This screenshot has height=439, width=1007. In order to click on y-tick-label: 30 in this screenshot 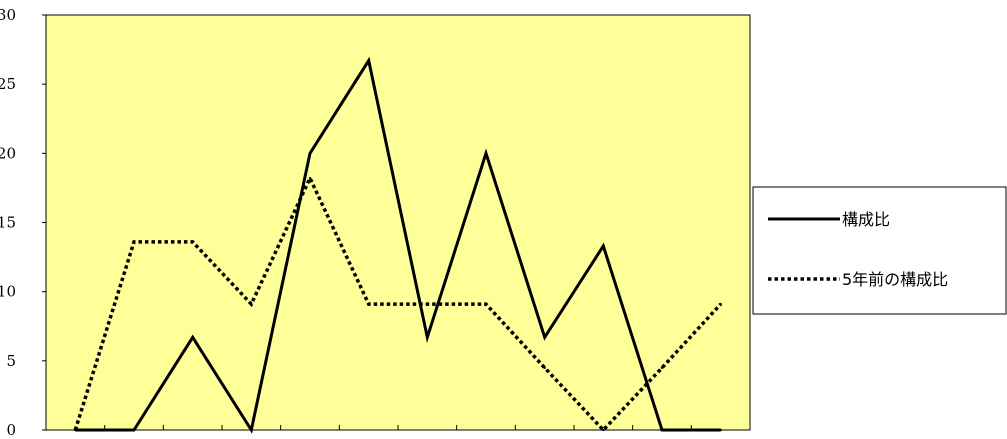, I will do `click(8, 15)`.